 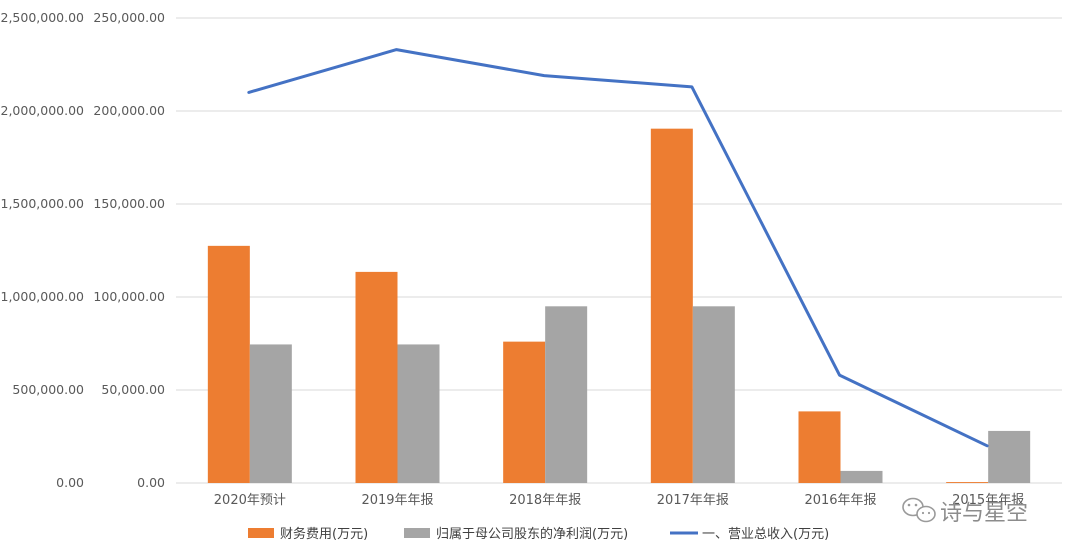 What do you see at coordinates (129, 203) in the screenshot?
I see `y-right-tick-label: 150,000.00` at bounding box center [129, 203].